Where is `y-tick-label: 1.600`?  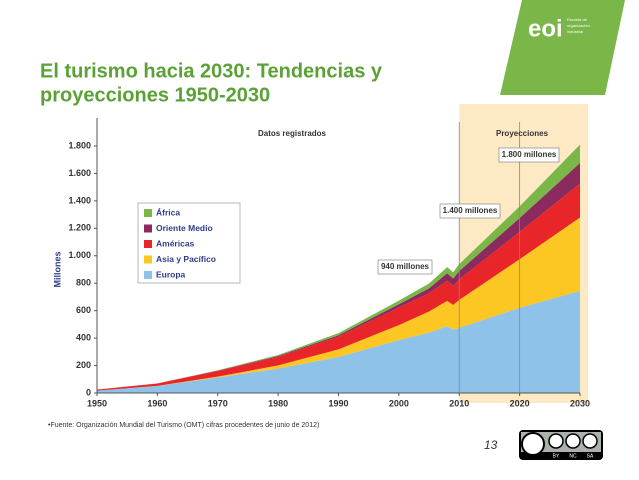
y-tick-label: 1.600 is located at coordinates (79, 173).